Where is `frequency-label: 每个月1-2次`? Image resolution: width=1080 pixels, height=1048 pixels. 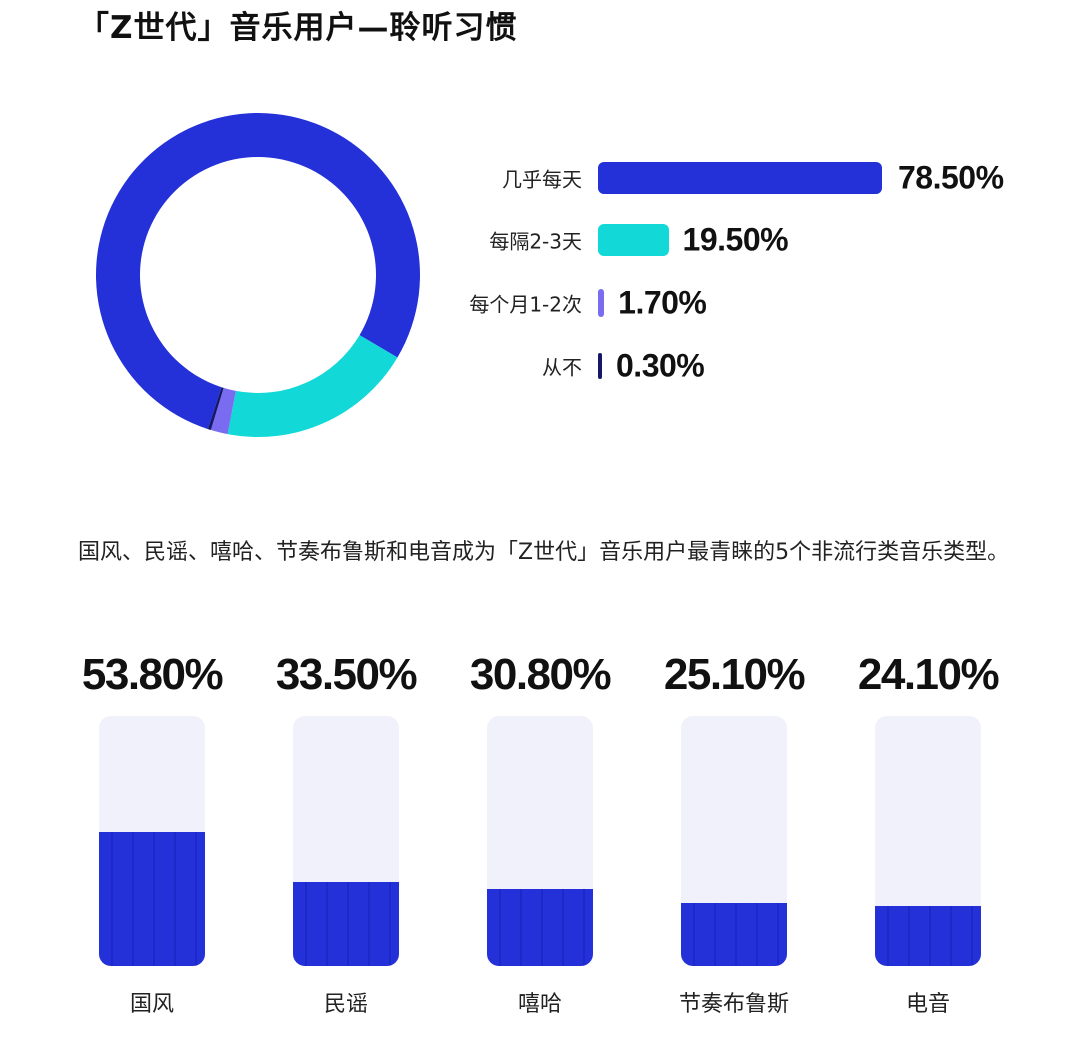 frequency-label: 每个月1-2次 is located at coordinates (525, 304).